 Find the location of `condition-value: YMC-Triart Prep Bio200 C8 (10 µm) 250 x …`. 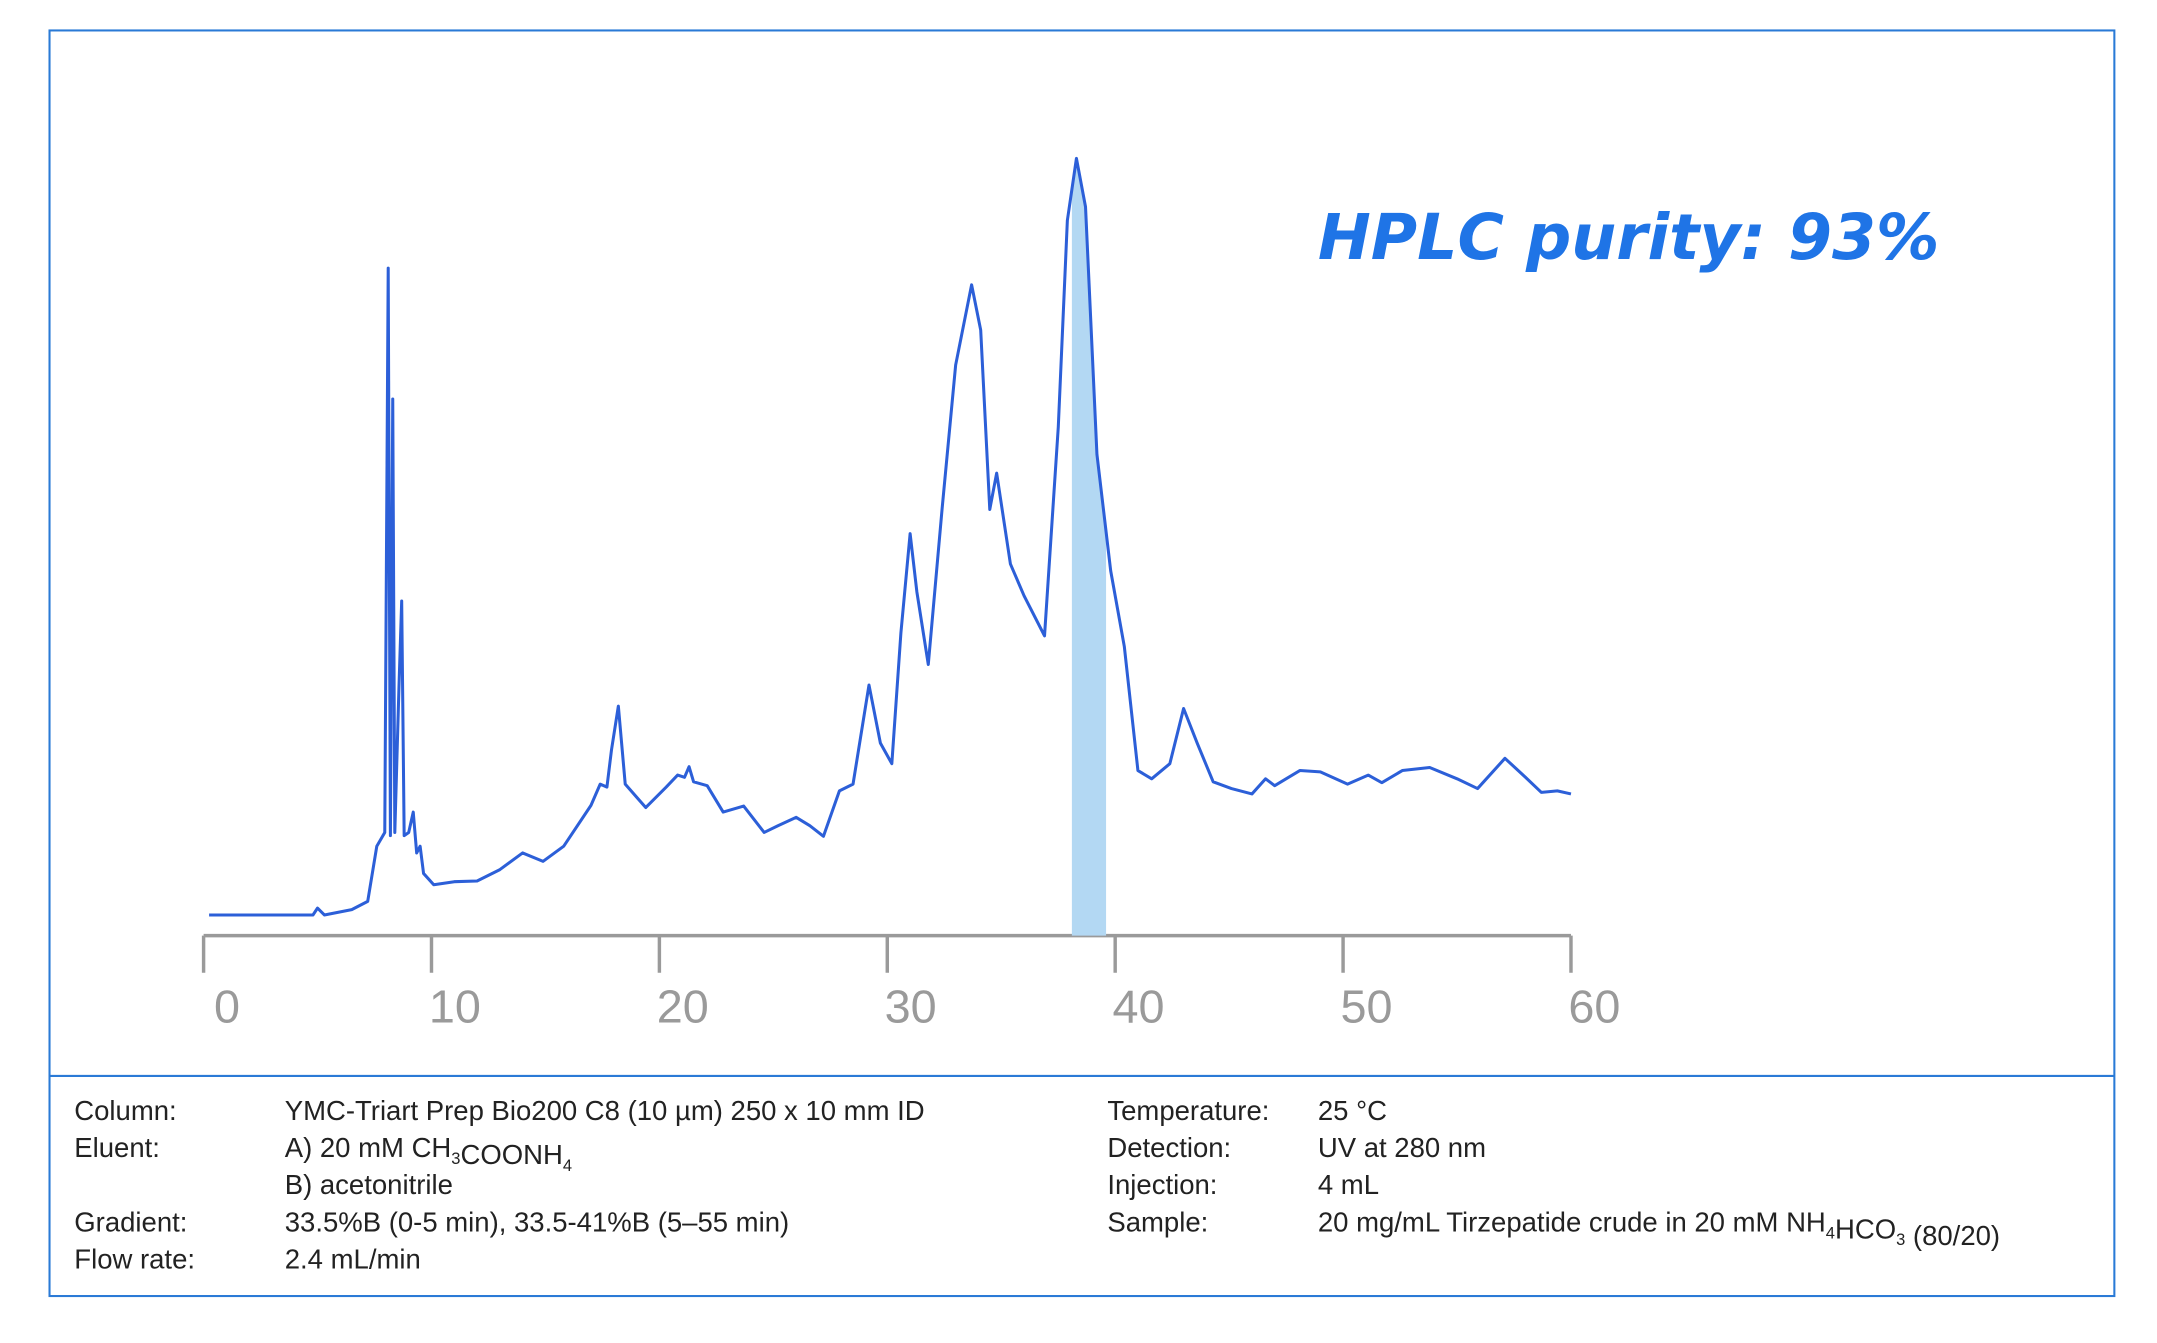

condition-value: YMC-Triart Prep Bio200 C8 (10 µm) 250 x … is located at coordinates (605, 1110).